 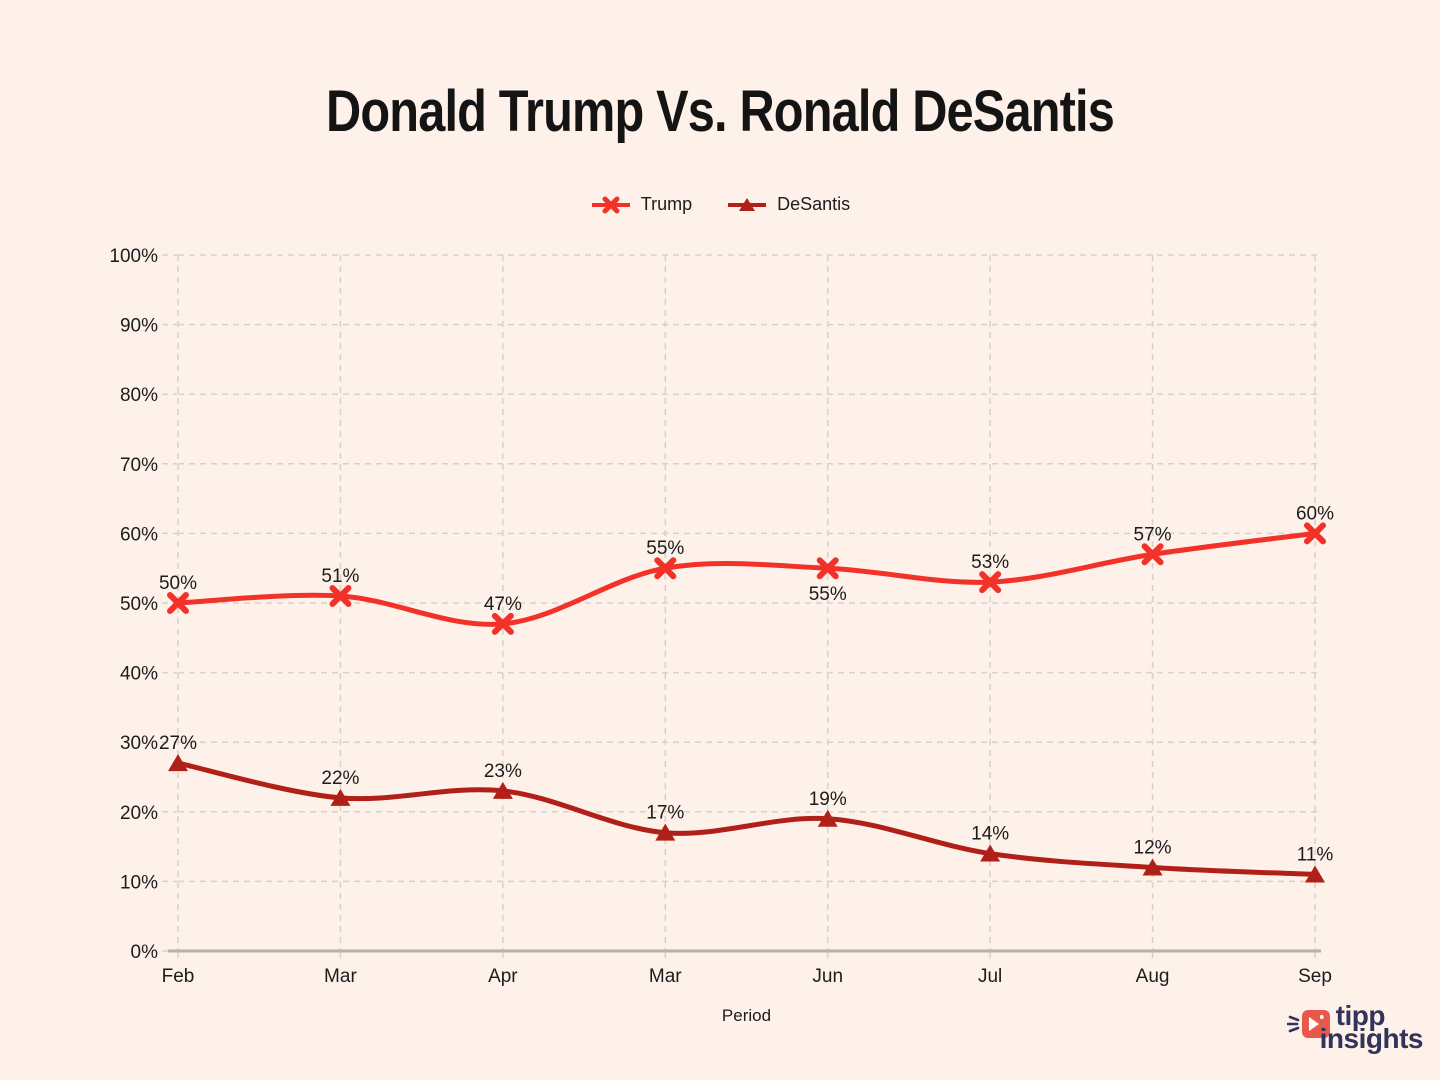 I want to click on x-tick-label: Jul, so click(x=990, y=976).